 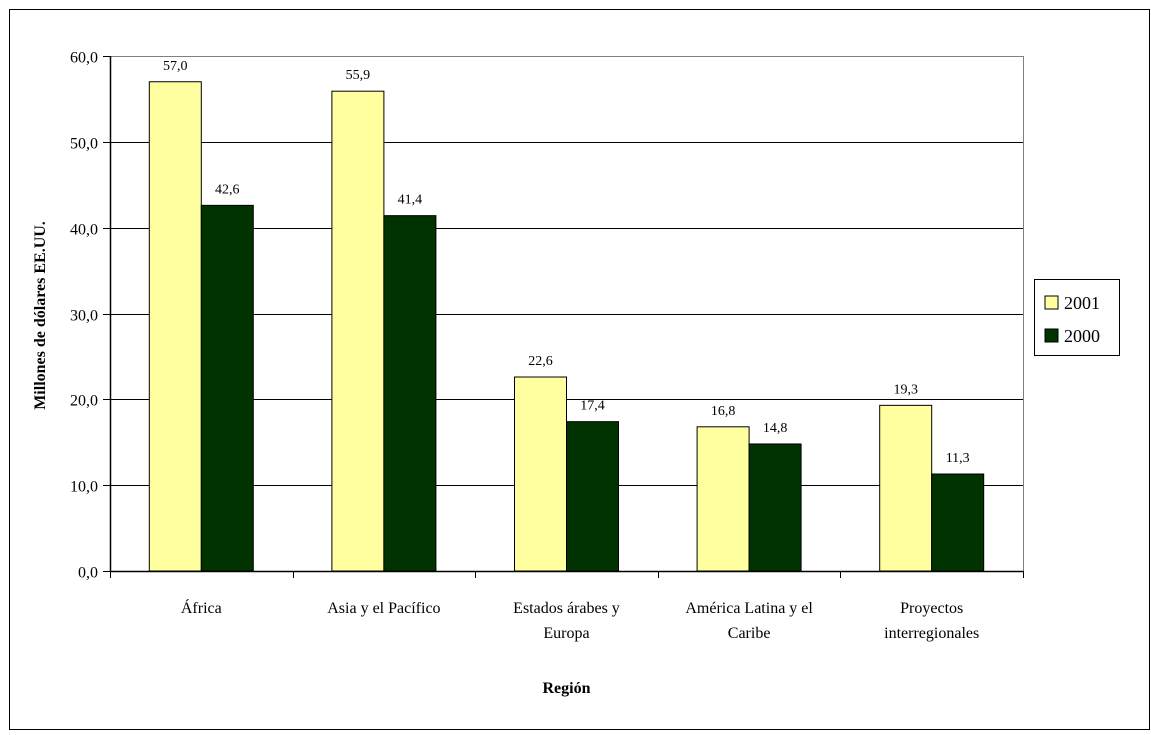 What do you see at coordinates (775, 428) in the screenshot?
I see `data-label-2000-3: 14,8` at bounding box center [775, 428].